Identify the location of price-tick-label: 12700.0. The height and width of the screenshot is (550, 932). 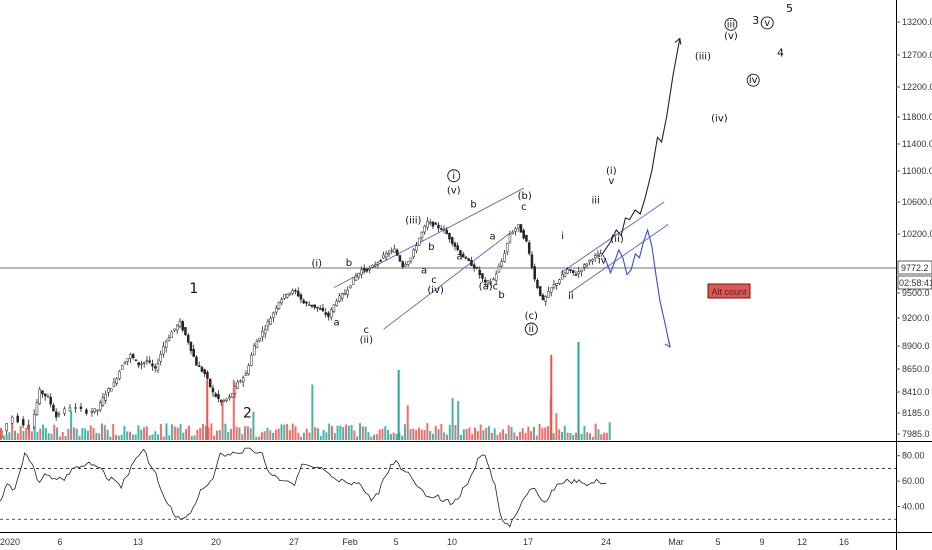
(917, 55).